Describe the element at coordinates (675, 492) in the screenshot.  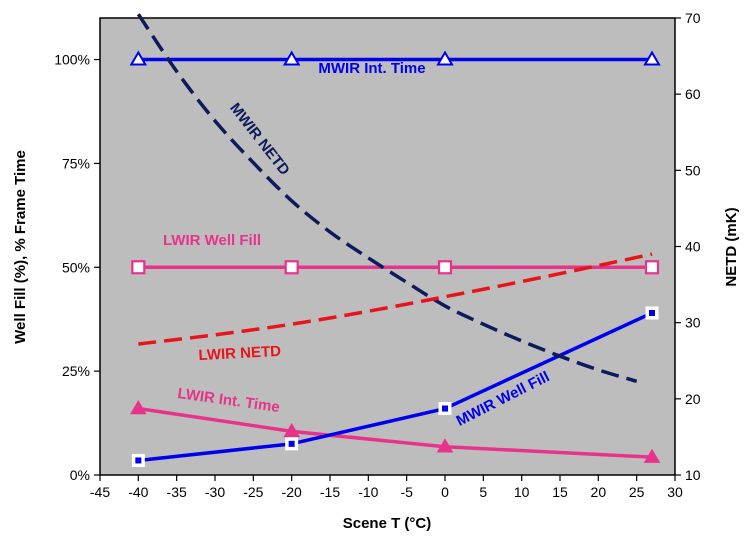
I see `x-tick-label: 30` at that location.